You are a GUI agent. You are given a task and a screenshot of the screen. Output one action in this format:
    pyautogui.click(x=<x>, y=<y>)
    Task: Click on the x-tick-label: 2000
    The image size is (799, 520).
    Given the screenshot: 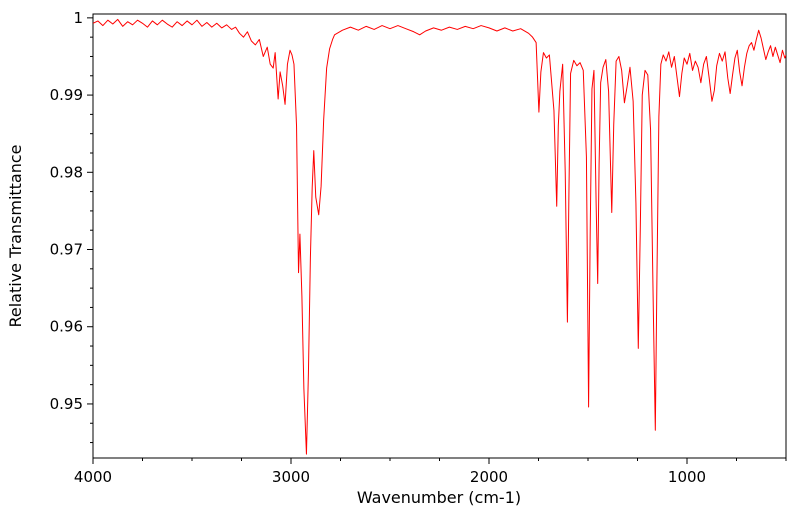 What is the action you would take?
    pyautogui.click(x=489, y=477)
    